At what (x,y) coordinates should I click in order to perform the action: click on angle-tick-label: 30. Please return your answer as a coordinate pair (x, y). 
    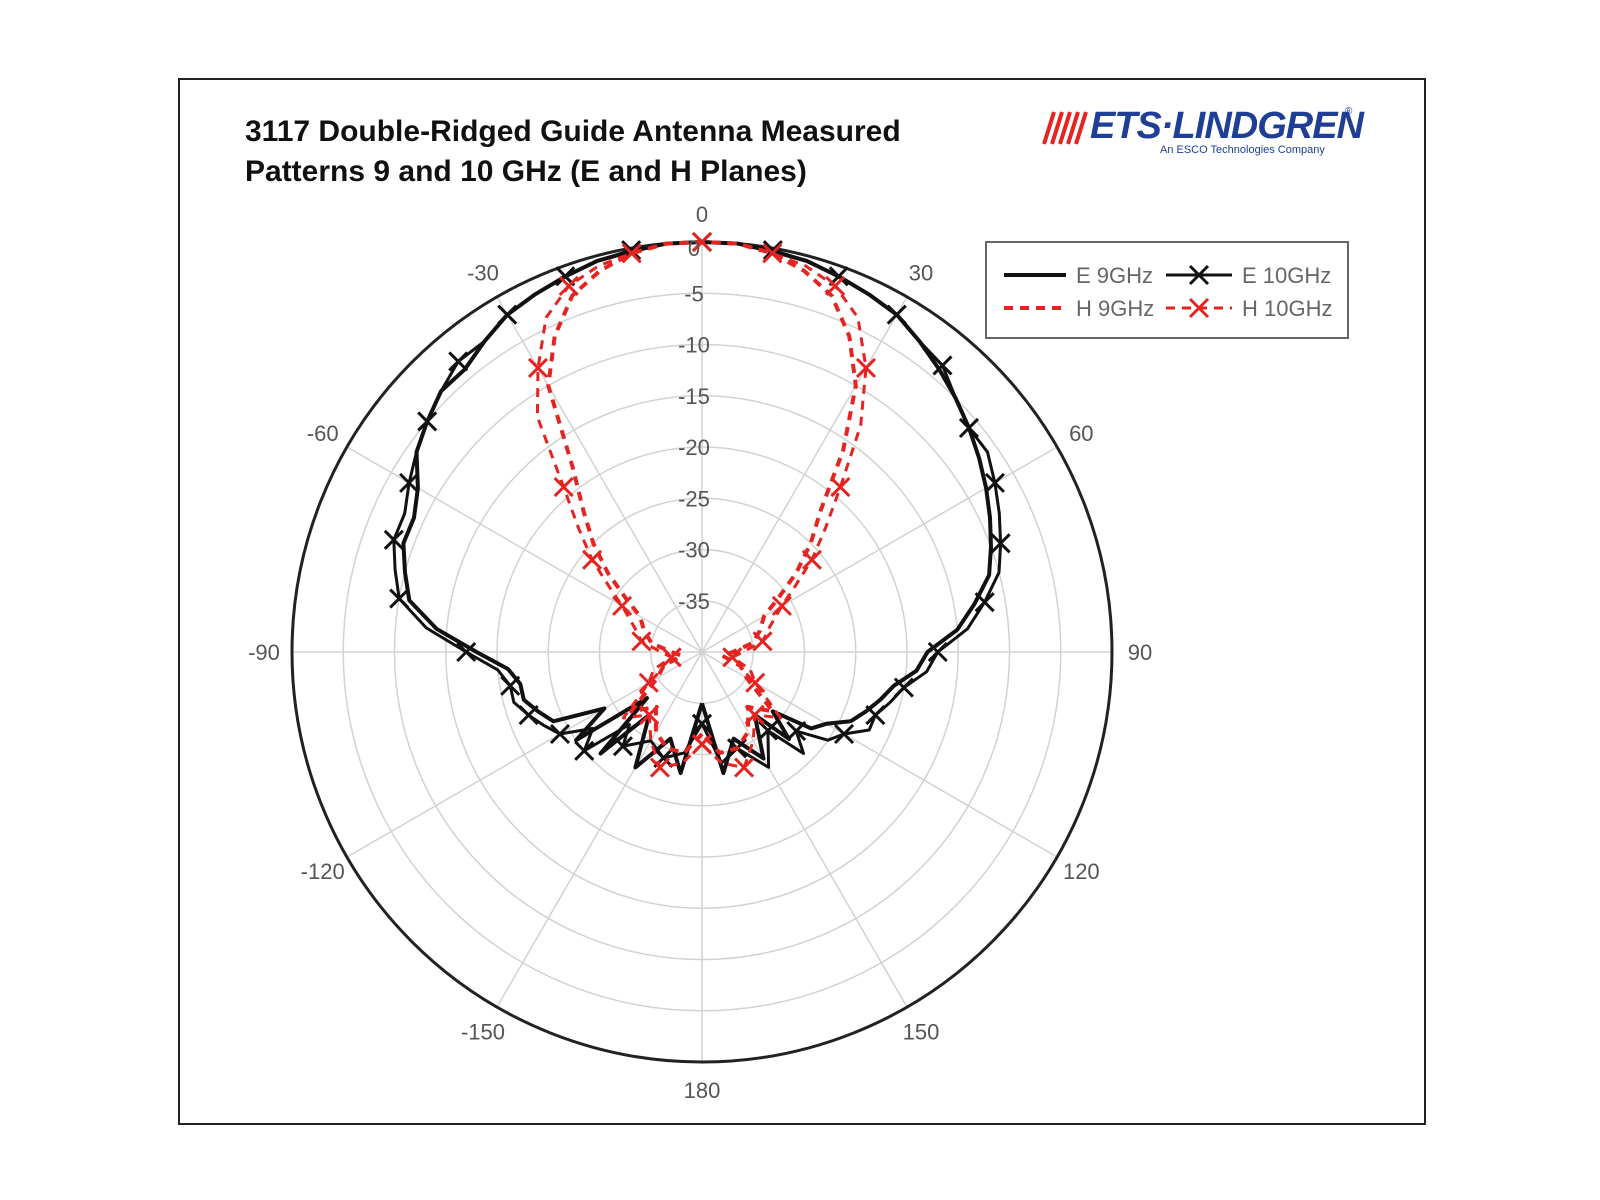
    Looking at the image, I should click on (921, 273).